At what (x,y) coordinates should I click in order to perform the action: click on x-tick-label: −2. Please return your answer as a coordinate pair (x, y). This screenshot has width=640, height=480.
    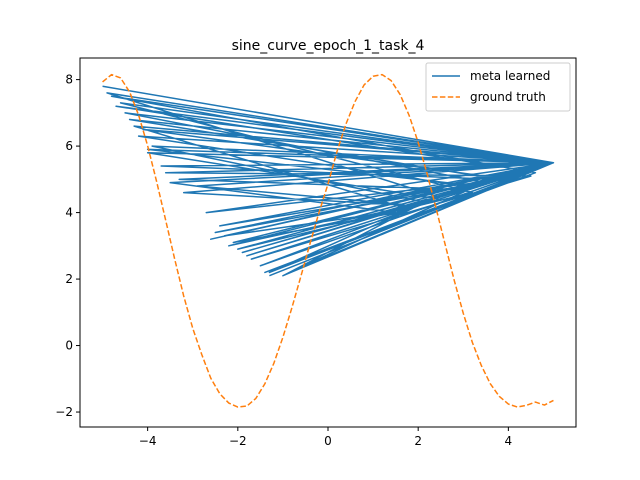
    Looking at the image, I should click on (238, 441).